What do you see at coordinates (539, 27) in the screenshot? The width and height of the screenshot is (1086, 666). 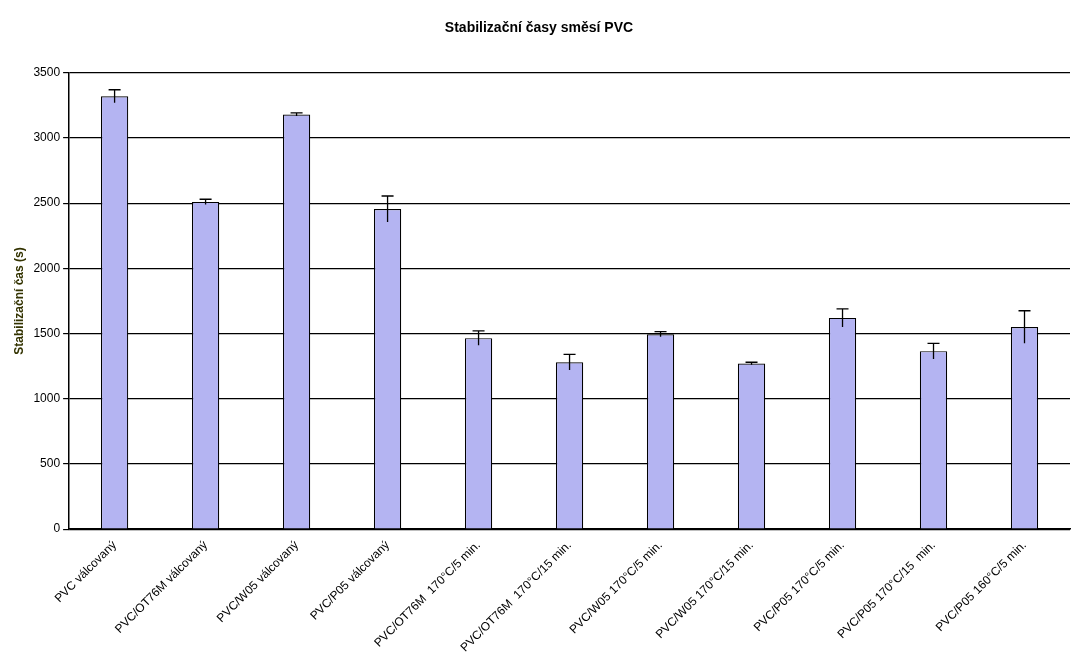 I see `chart-title: Stabilizační časy směsí PVC` at bounding box center [539, 27].